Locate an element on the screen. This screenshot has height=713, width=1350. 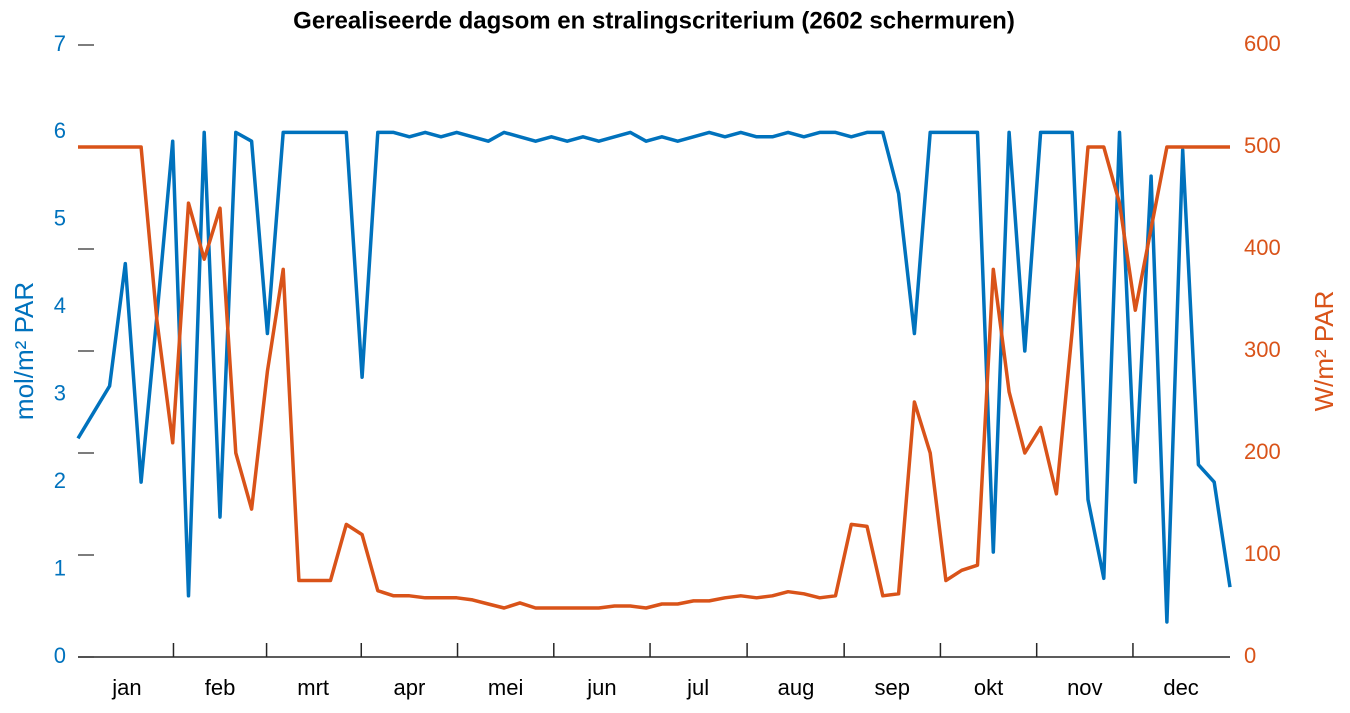
x-tick-label: jun is located at coordinates (601, 687).